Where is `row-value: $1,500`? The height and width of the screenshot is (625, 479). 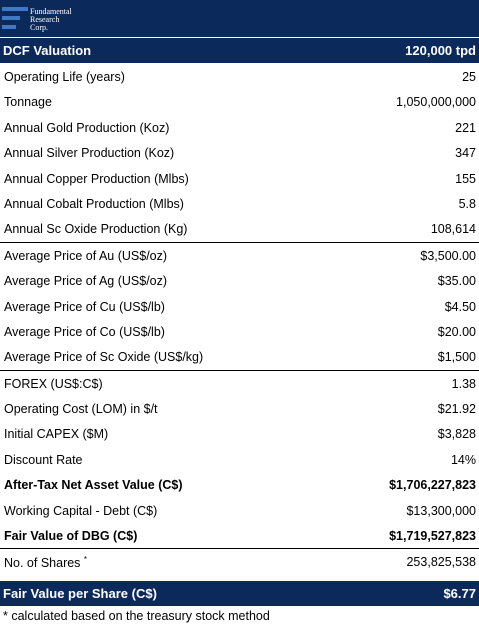 row-value: $1,500 is located at coordinates (456, 357).